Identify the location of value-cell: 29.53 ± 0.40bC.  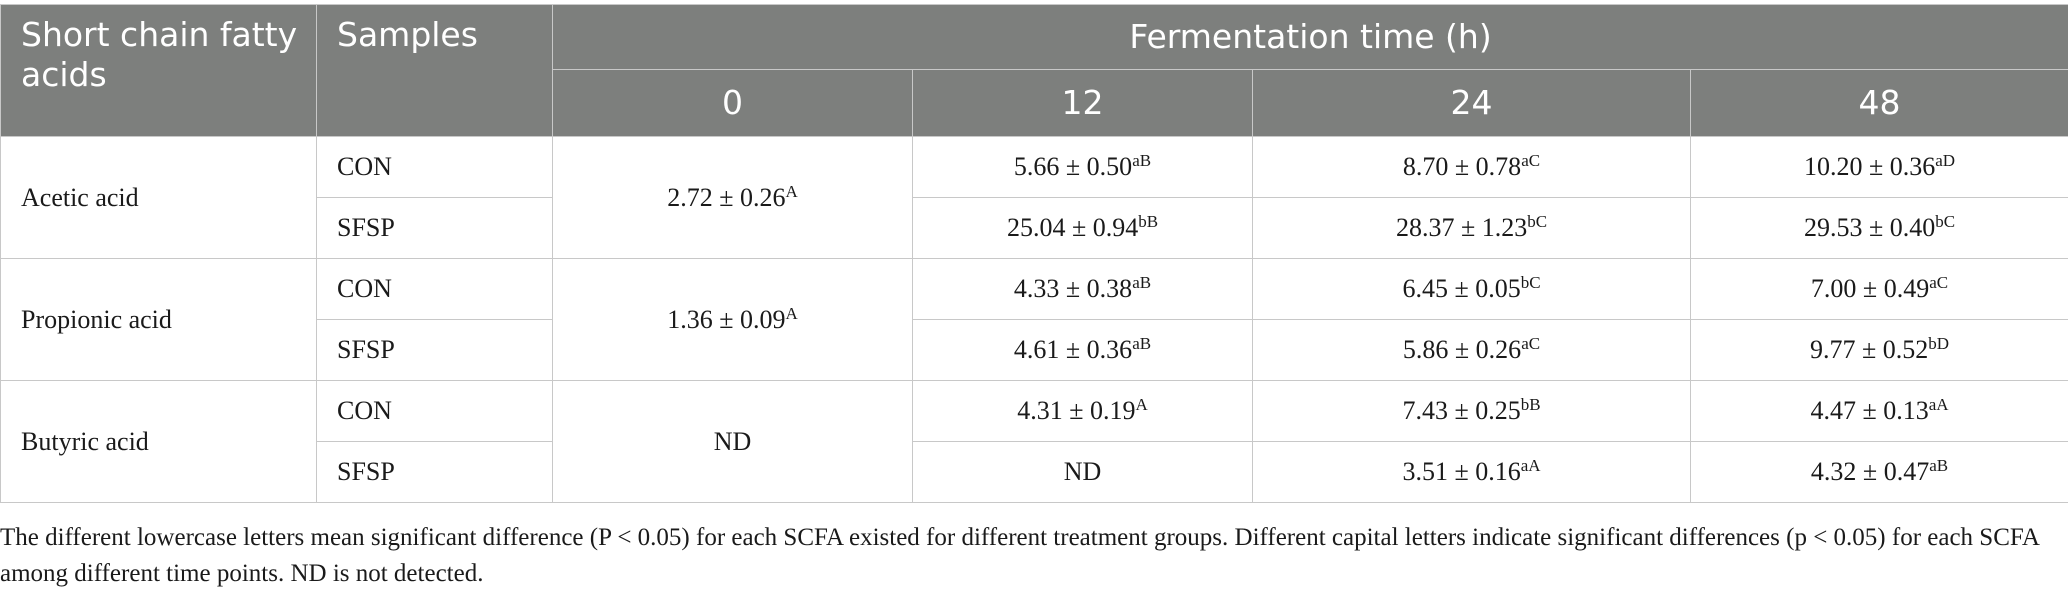
(1878, 228).